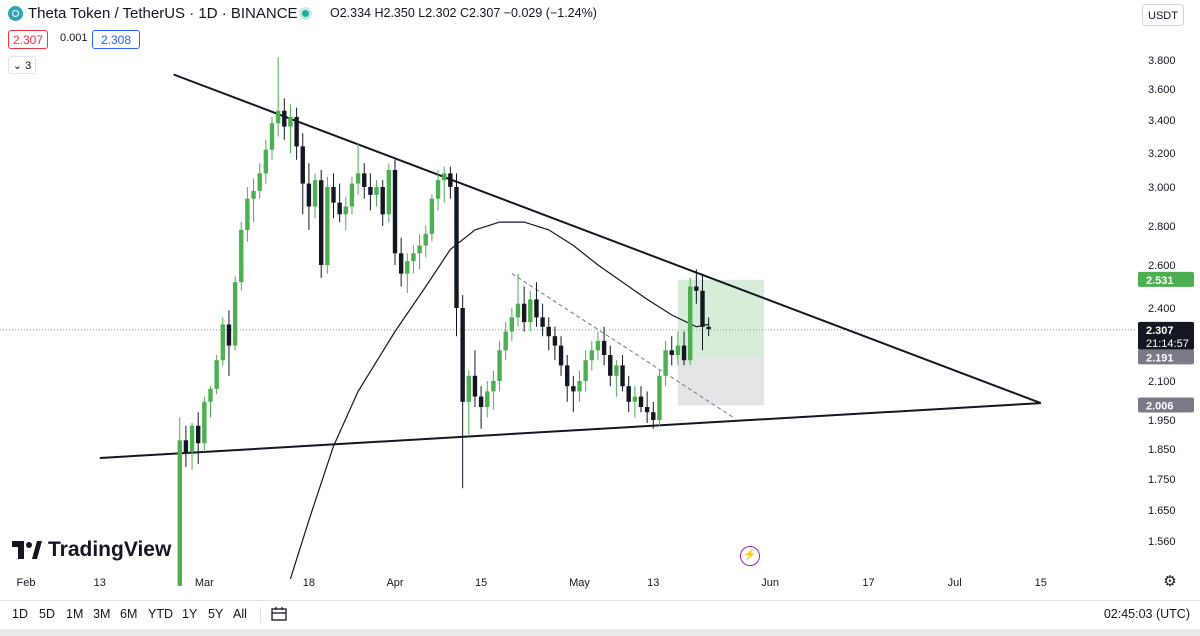 This screenshot has height=636, width=1200. What do you see at coordinates (129, 614) in the screenshot?
I see `range-6m-button: 6M` at bounding box center [129, 614].